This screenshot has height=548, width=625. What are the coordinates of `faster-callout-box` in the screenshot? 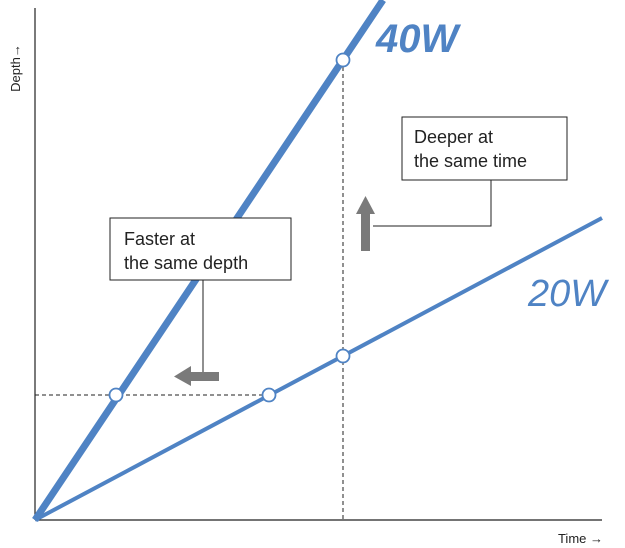 It's located at (200, 249).